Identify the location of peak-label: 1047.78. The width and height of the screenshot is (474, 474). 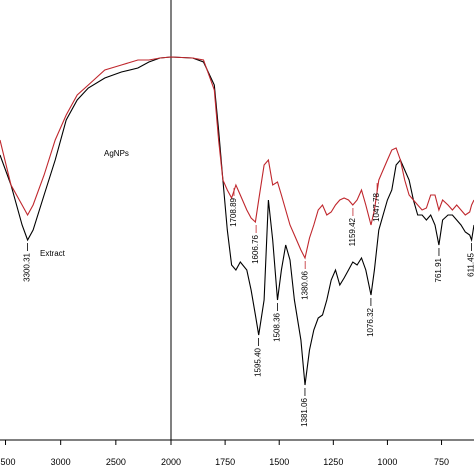
(376, 206).